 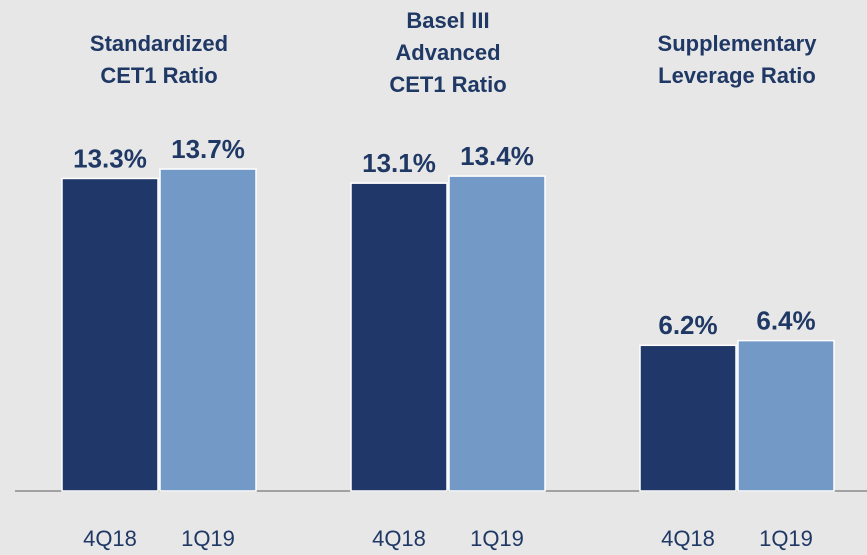 I want to click on group-title: Basel III, so click(x=447, y=20).